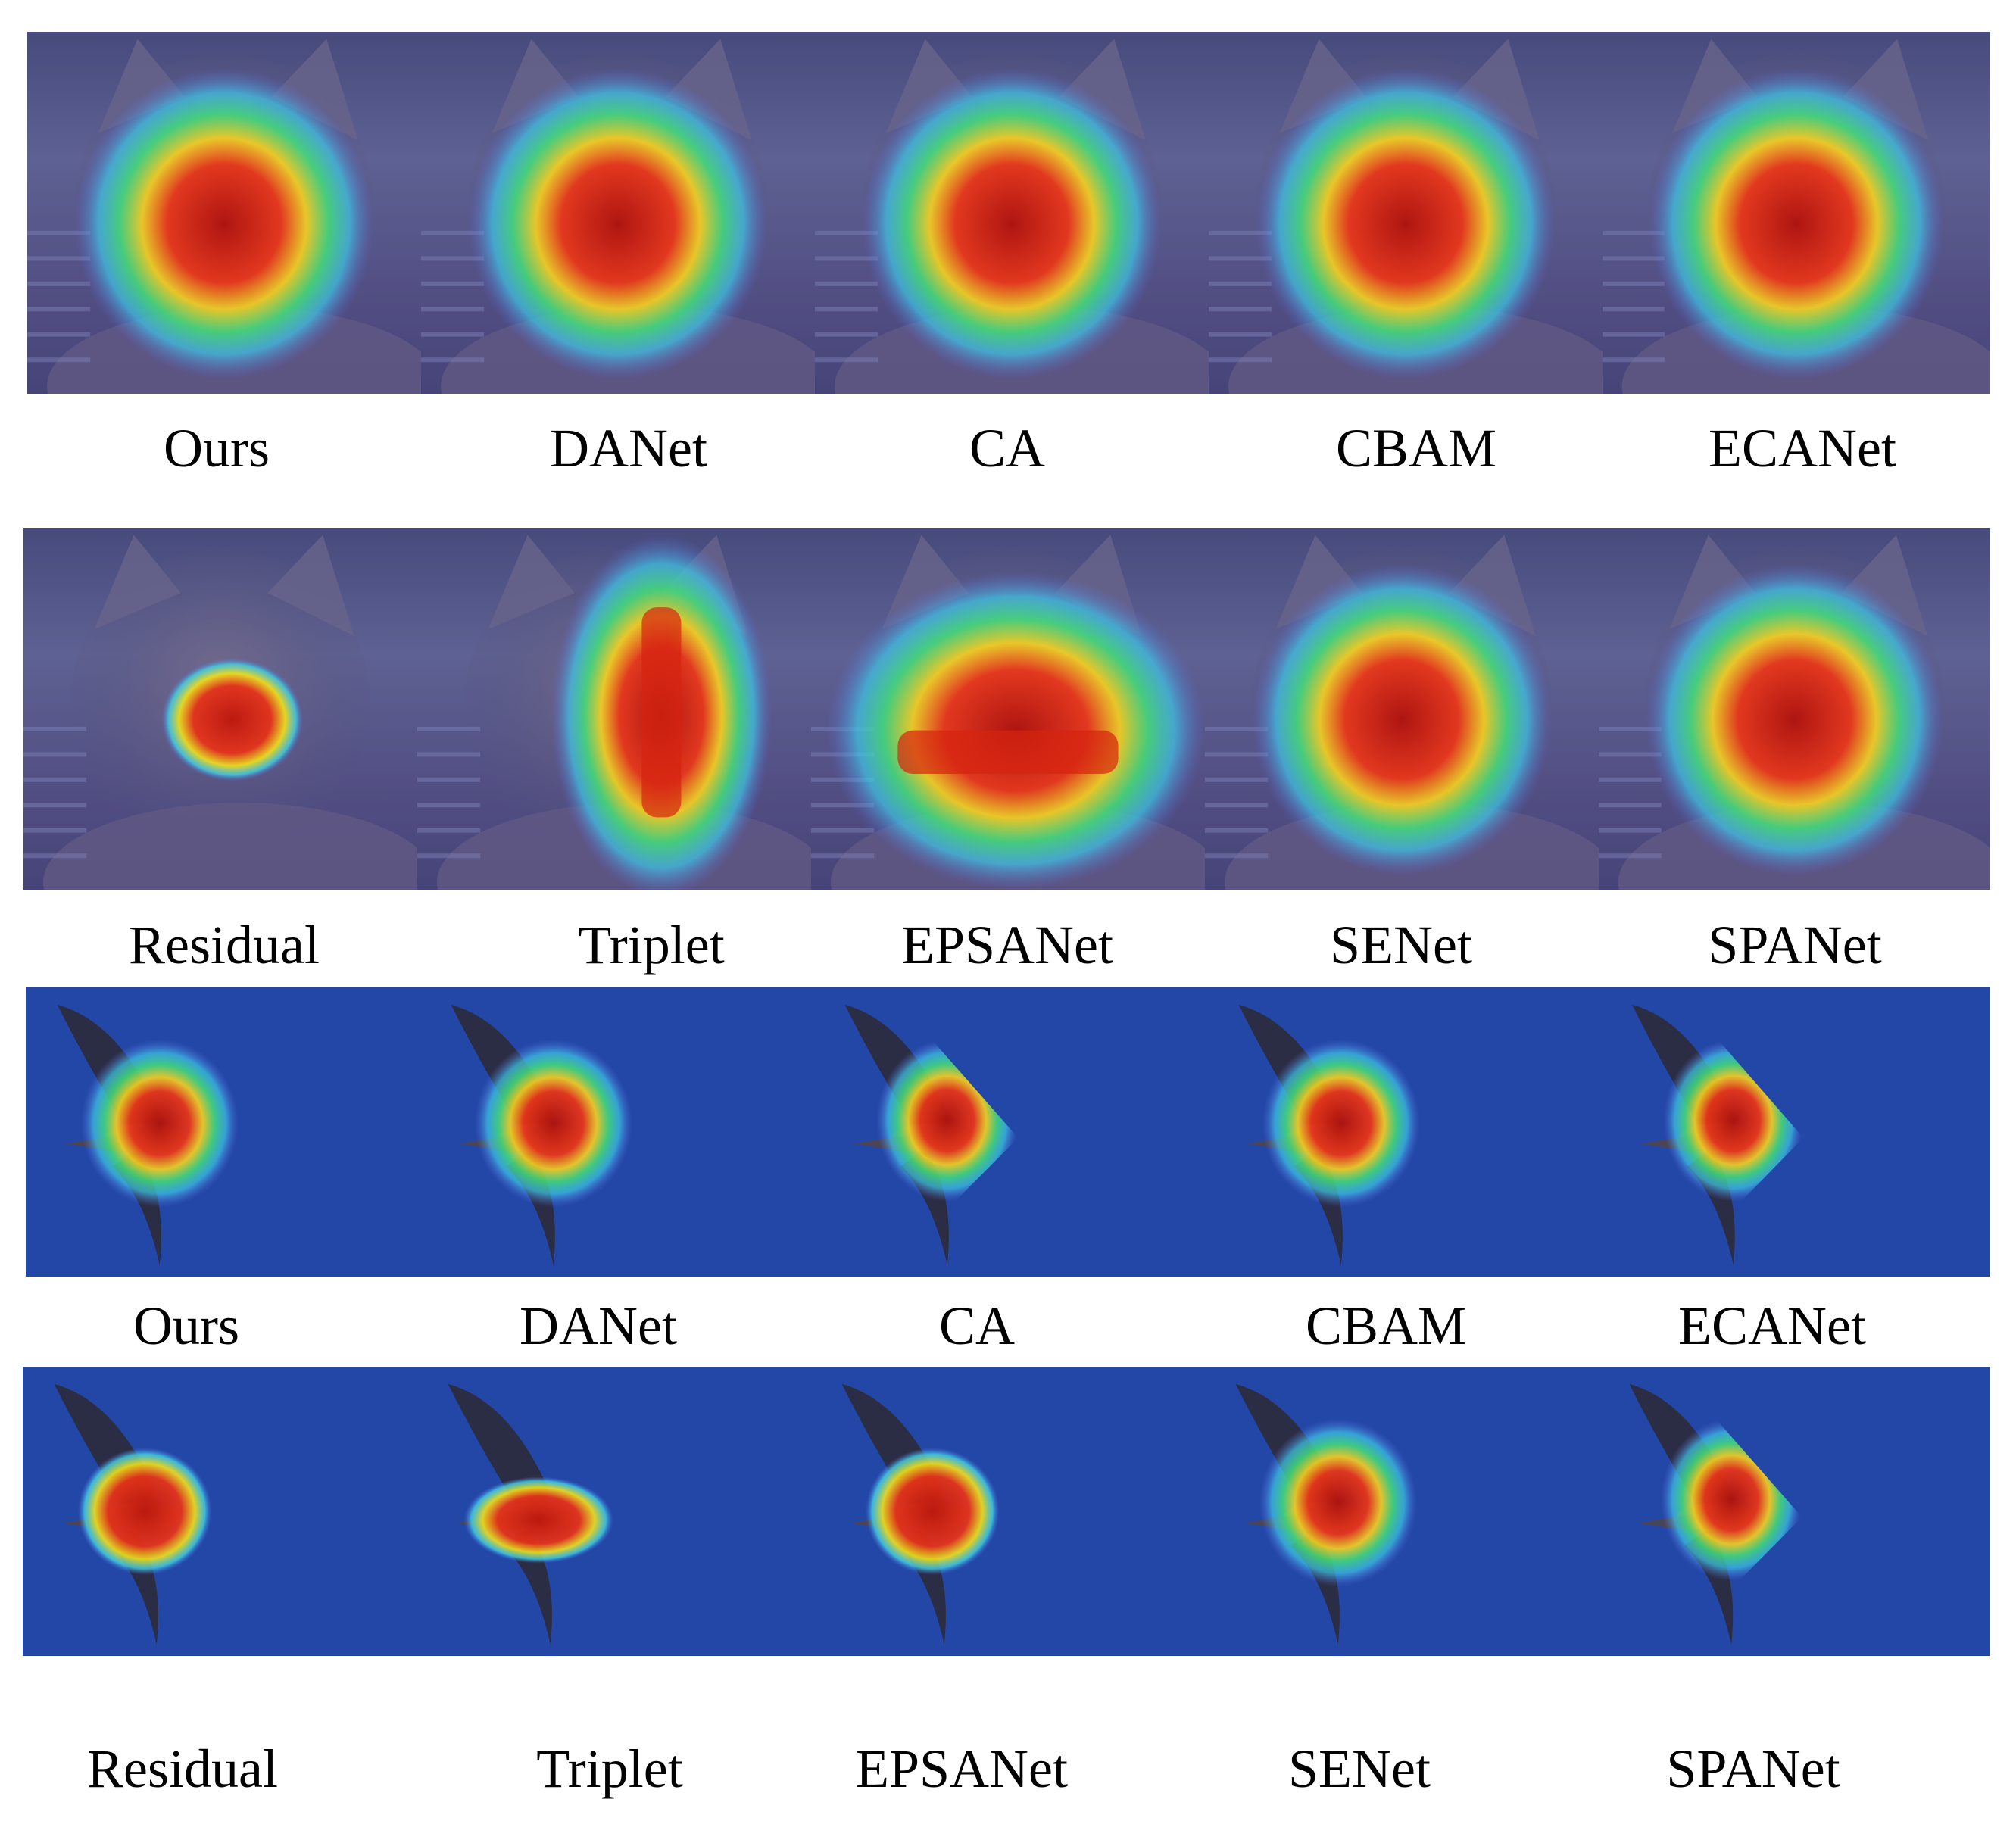 The width and height of the screenshot is (2016, 1821). What do you see at coordinates (661, 712) in the screenshot?
I see `heatmap-hotspot` at bounding box center [661, 712].